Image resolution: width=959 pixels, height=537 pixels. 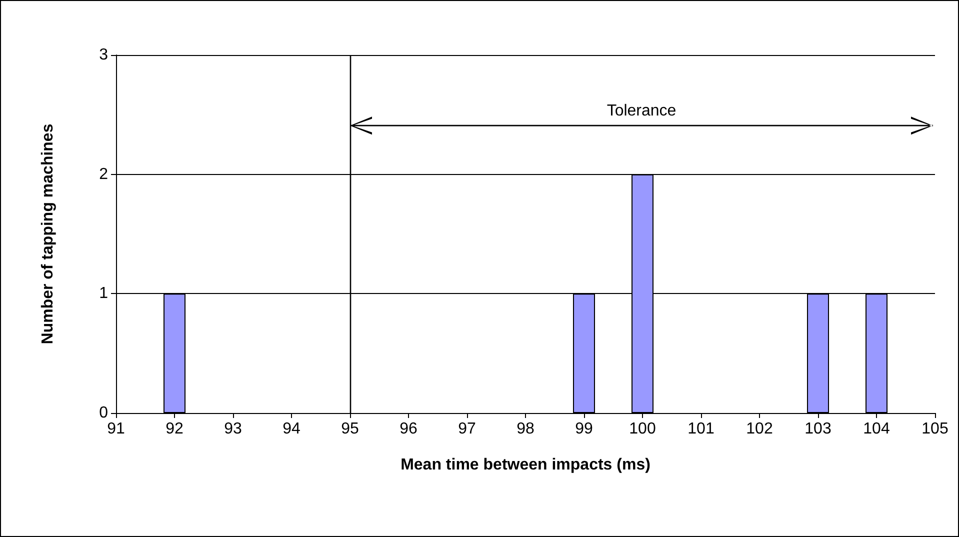 I want to click on y-tick-label: 0, so click(x=103, y=413).